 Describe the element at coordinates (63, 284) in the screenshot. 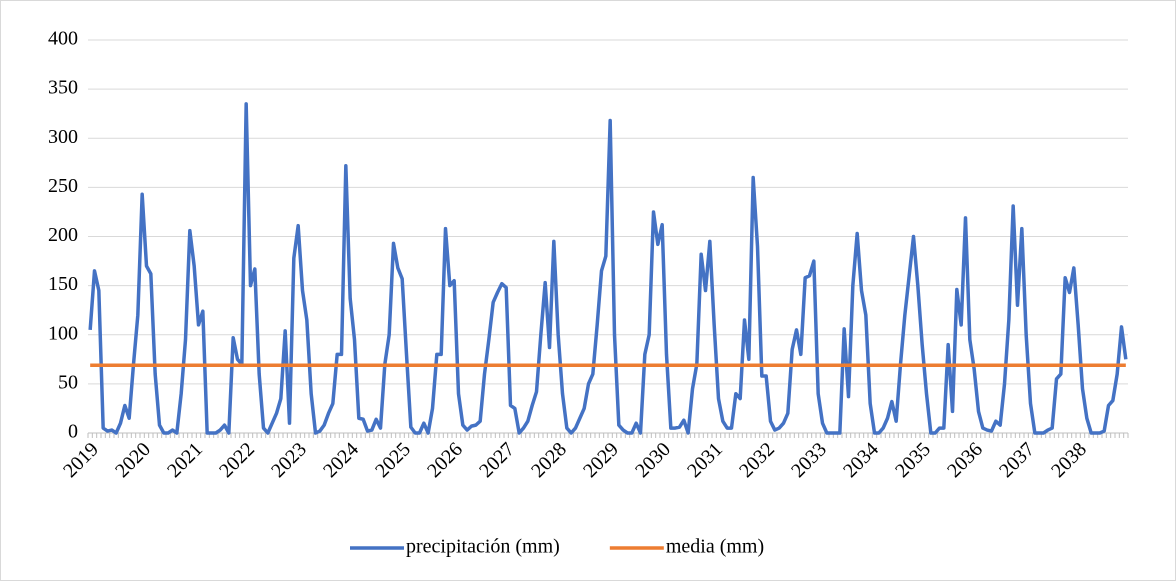

I see `y-tick-label: 150` at that location.